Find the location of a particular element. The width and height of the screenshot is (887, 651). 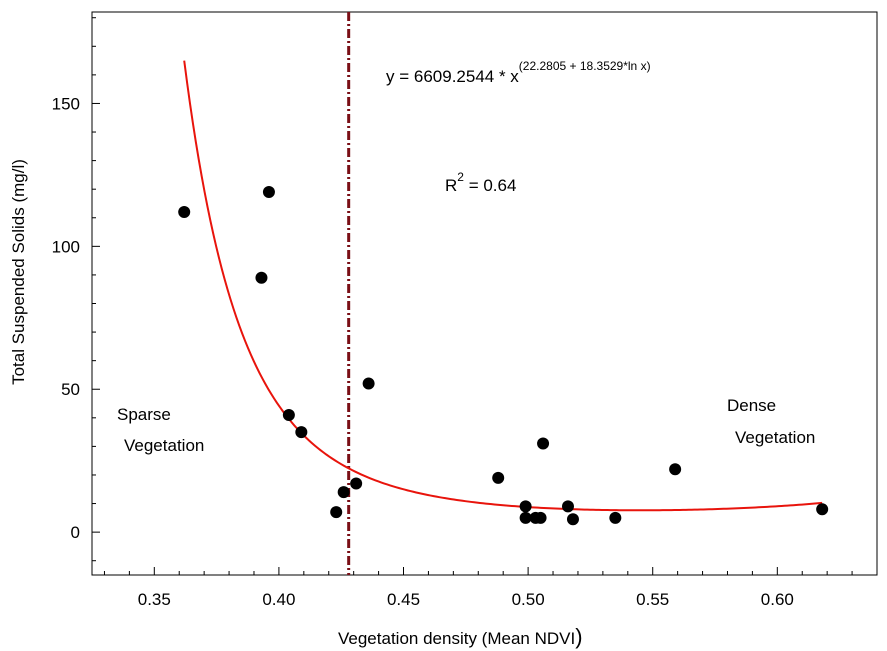

x-axis-title: Vegetation density (Mean NDVI) is located at coordinates (460, 636).